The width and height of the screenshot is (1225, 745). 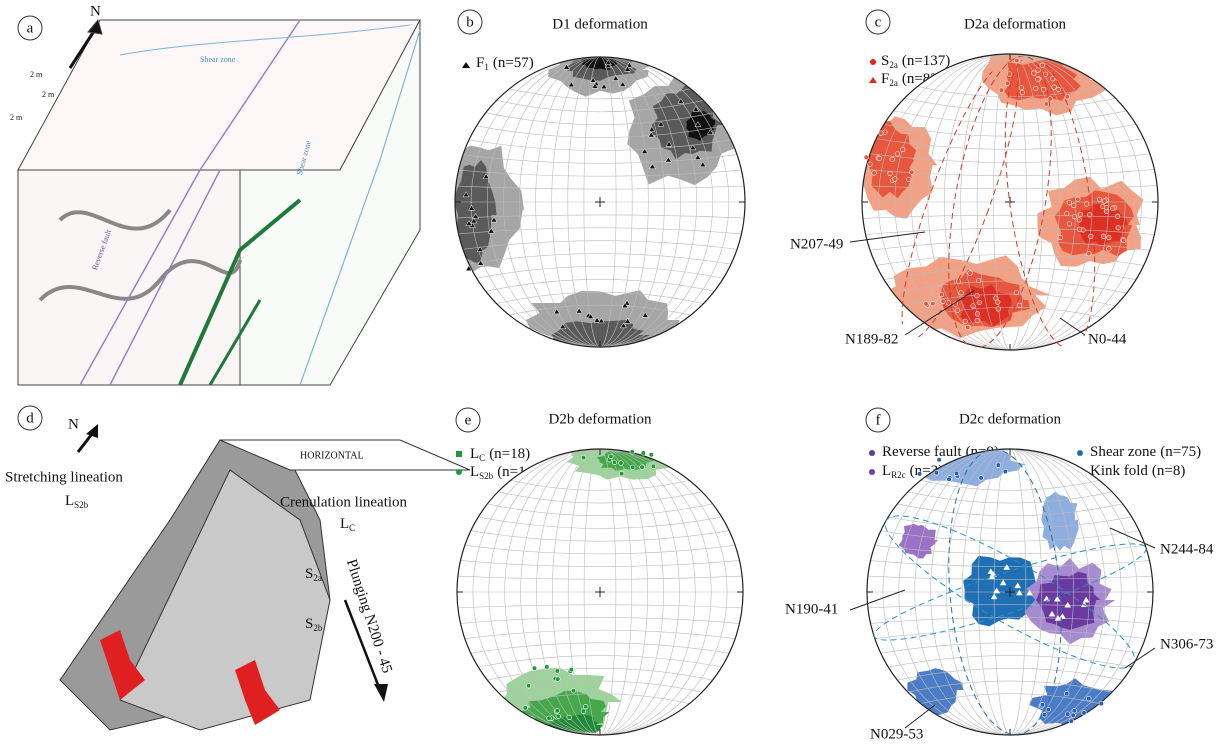 I want to click on label: N0-44, so click(x=1107, y=339).